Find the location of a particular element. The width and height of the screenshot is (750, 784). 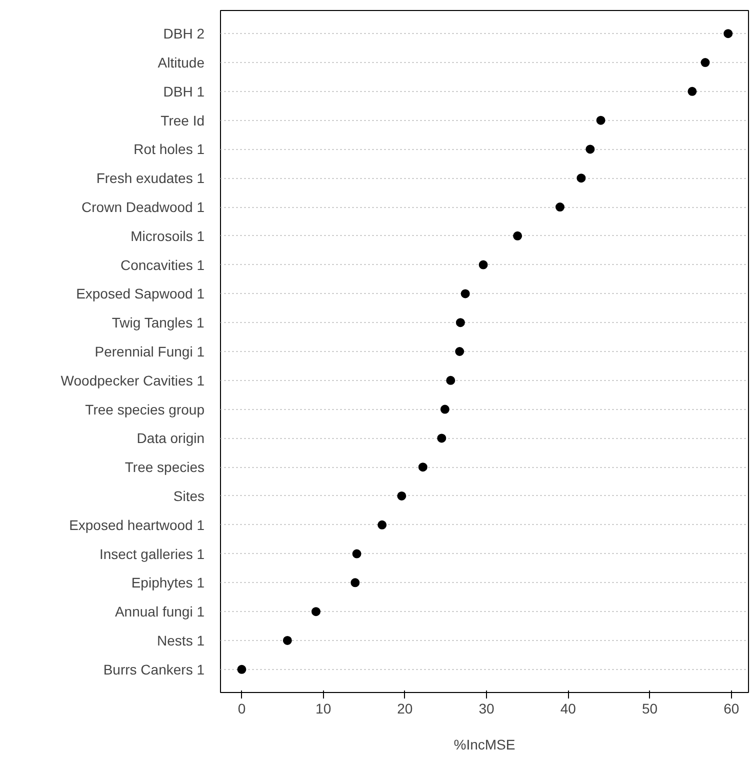

x-tick-label: 30 is located at coordinates (486, 708).